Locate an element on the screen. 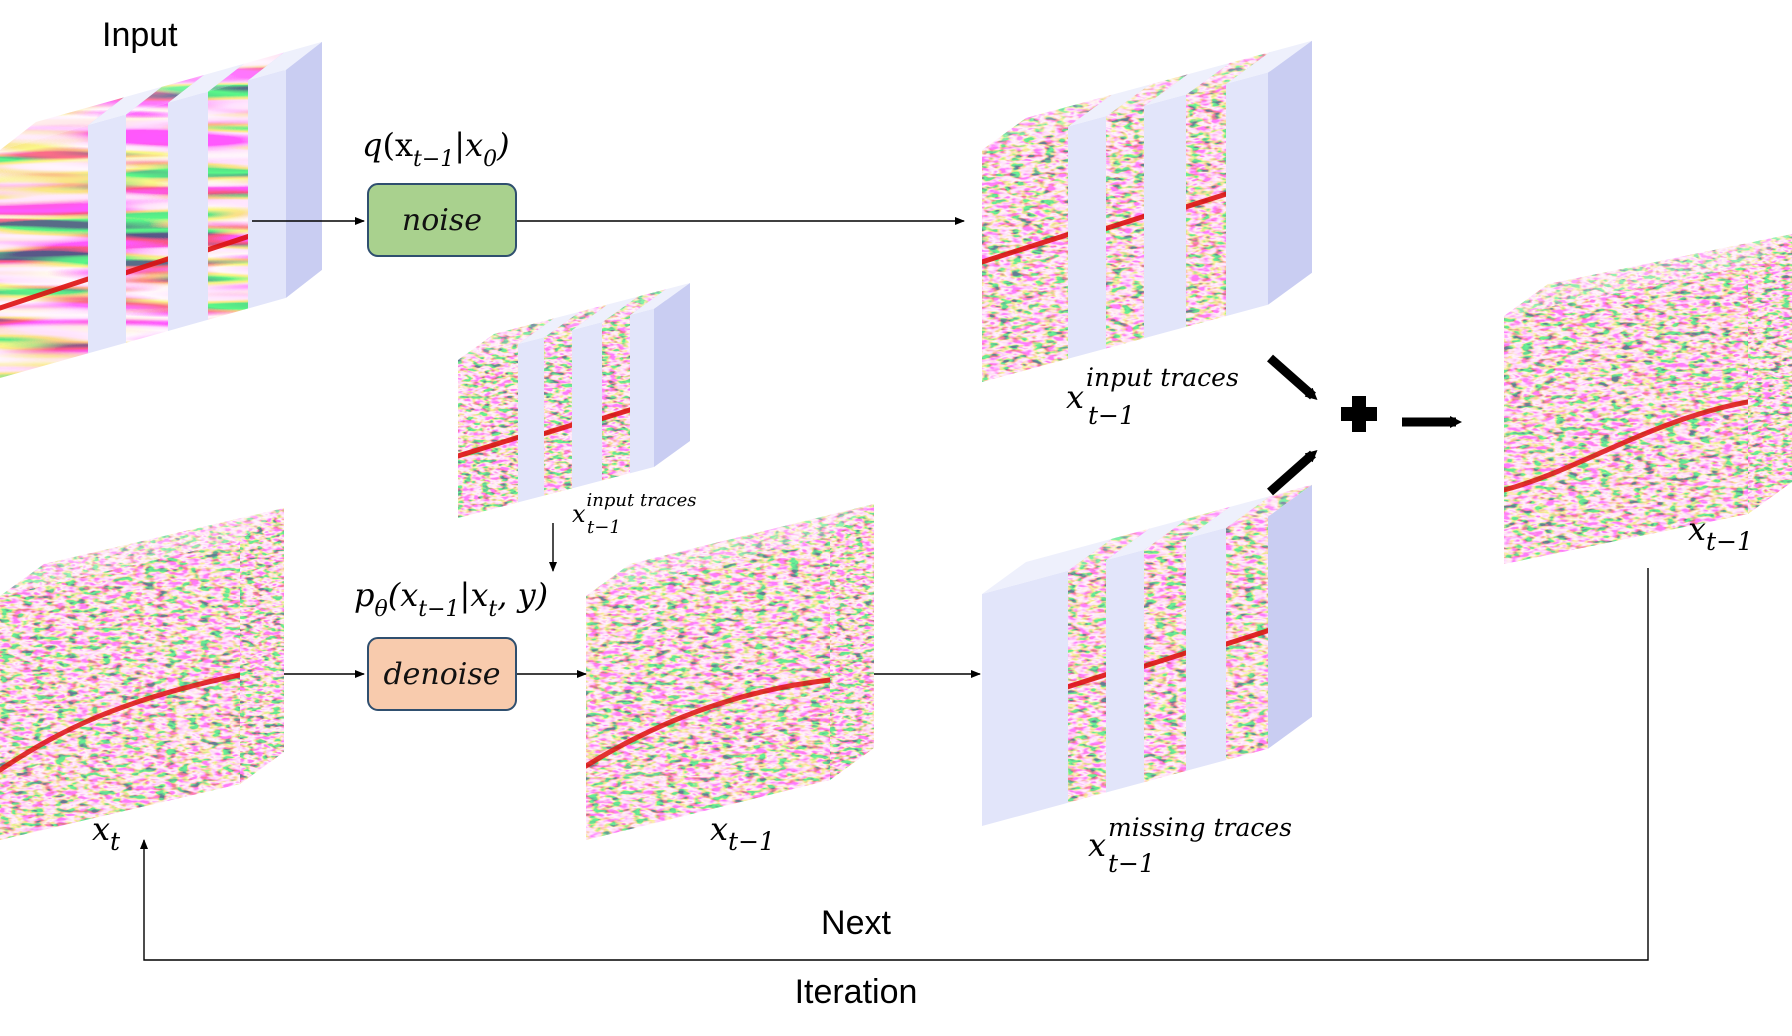 The image size is (1792, 1036). noisy-input-traces-volume is located at coordinates (1147, 211).